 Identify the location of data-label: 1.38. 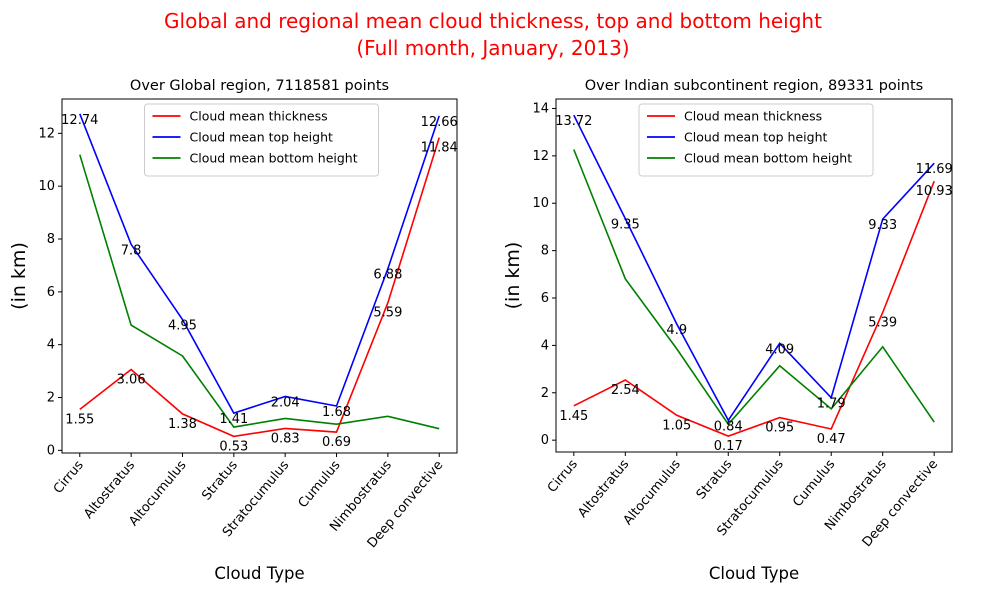
(182, 424).